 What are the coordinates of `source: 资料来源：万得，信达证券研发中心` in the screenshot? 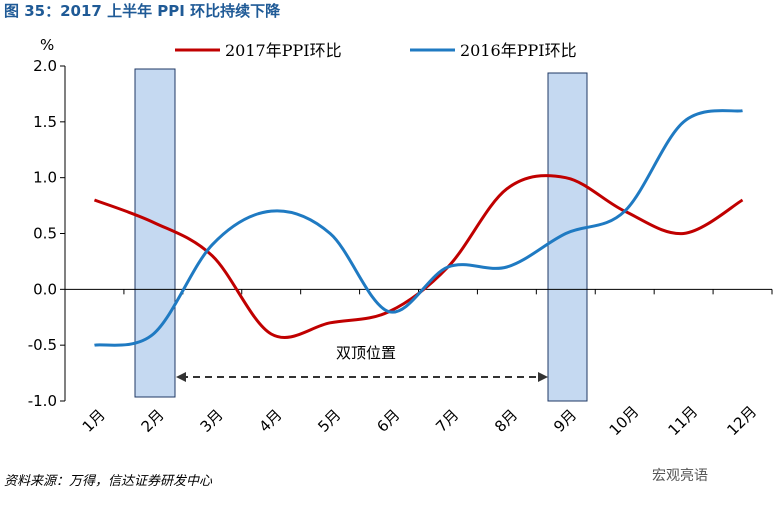 It's located at (108, 481).